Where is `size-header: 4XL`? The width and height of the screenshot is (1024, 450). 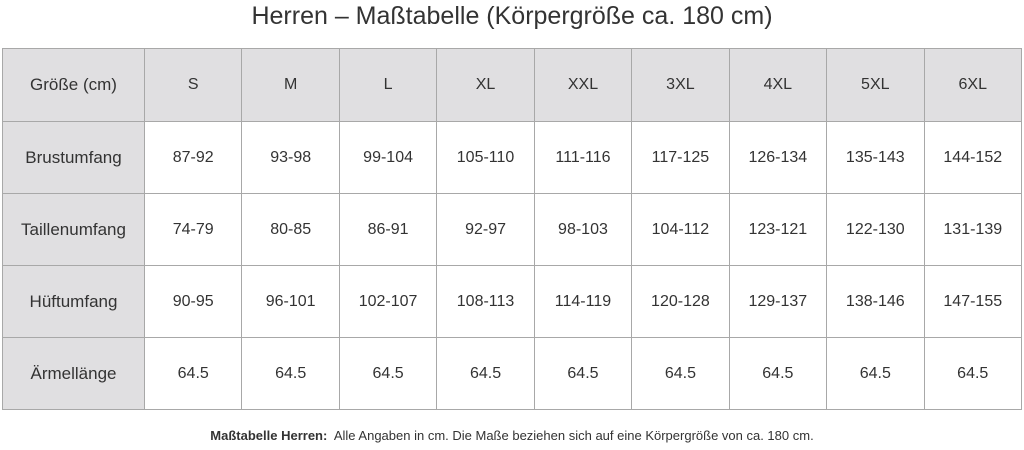 size-header: 4XL is located at coordinates (778, 85).